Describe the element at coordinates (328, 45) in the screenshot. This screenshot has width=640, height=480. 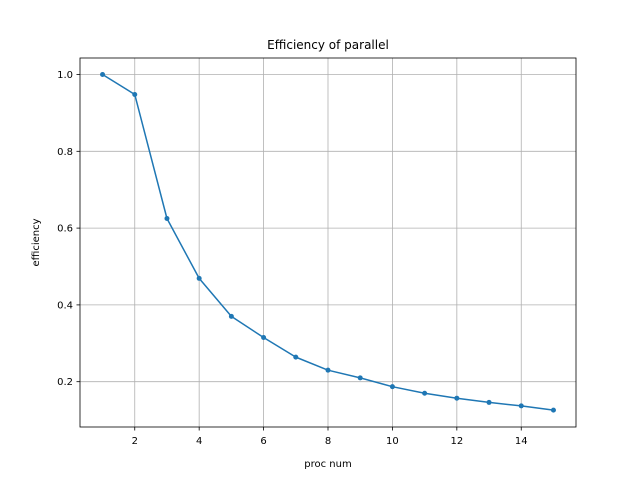
I see `chart-title: Efficiency of parallel` at that location.